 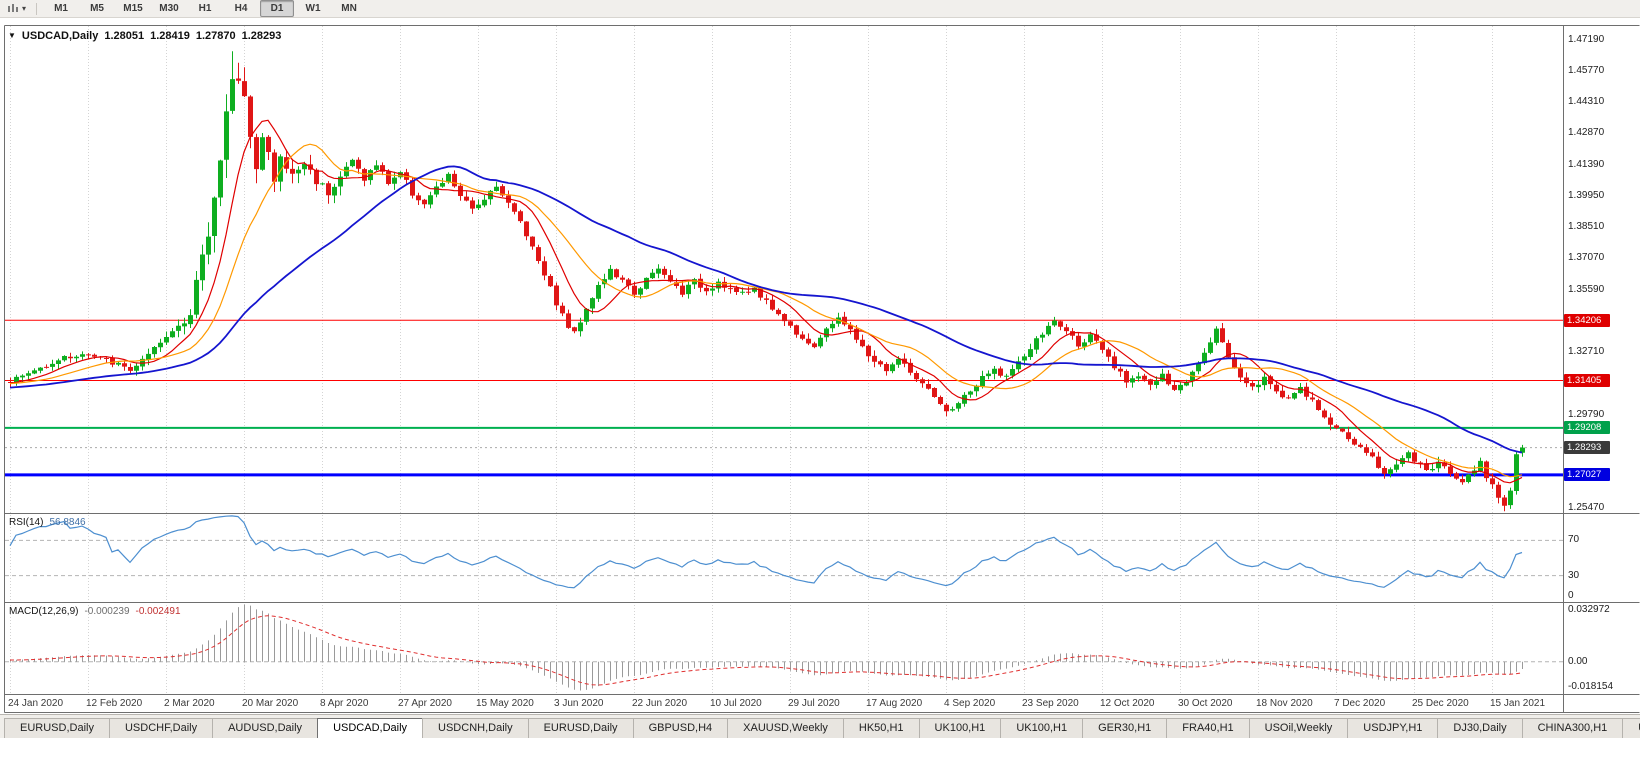 I want to click on timeframe-button-h4: H4, so click(x=241, y=8).